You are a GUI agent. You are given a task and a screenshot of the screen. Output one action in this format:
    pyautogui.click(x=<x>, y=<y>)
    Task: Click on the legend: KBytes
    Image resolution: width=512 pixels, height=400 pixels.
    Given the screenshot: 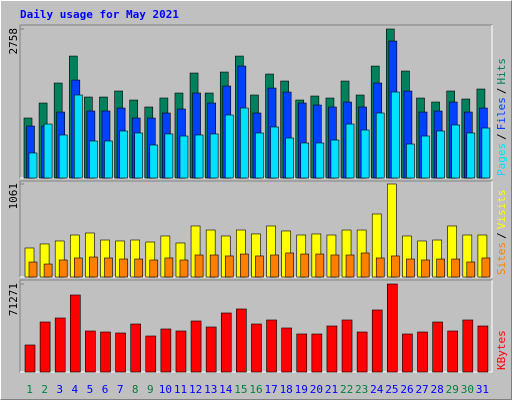 What is the action you would take?
    pyautogui.click(x=501, y=350)
    